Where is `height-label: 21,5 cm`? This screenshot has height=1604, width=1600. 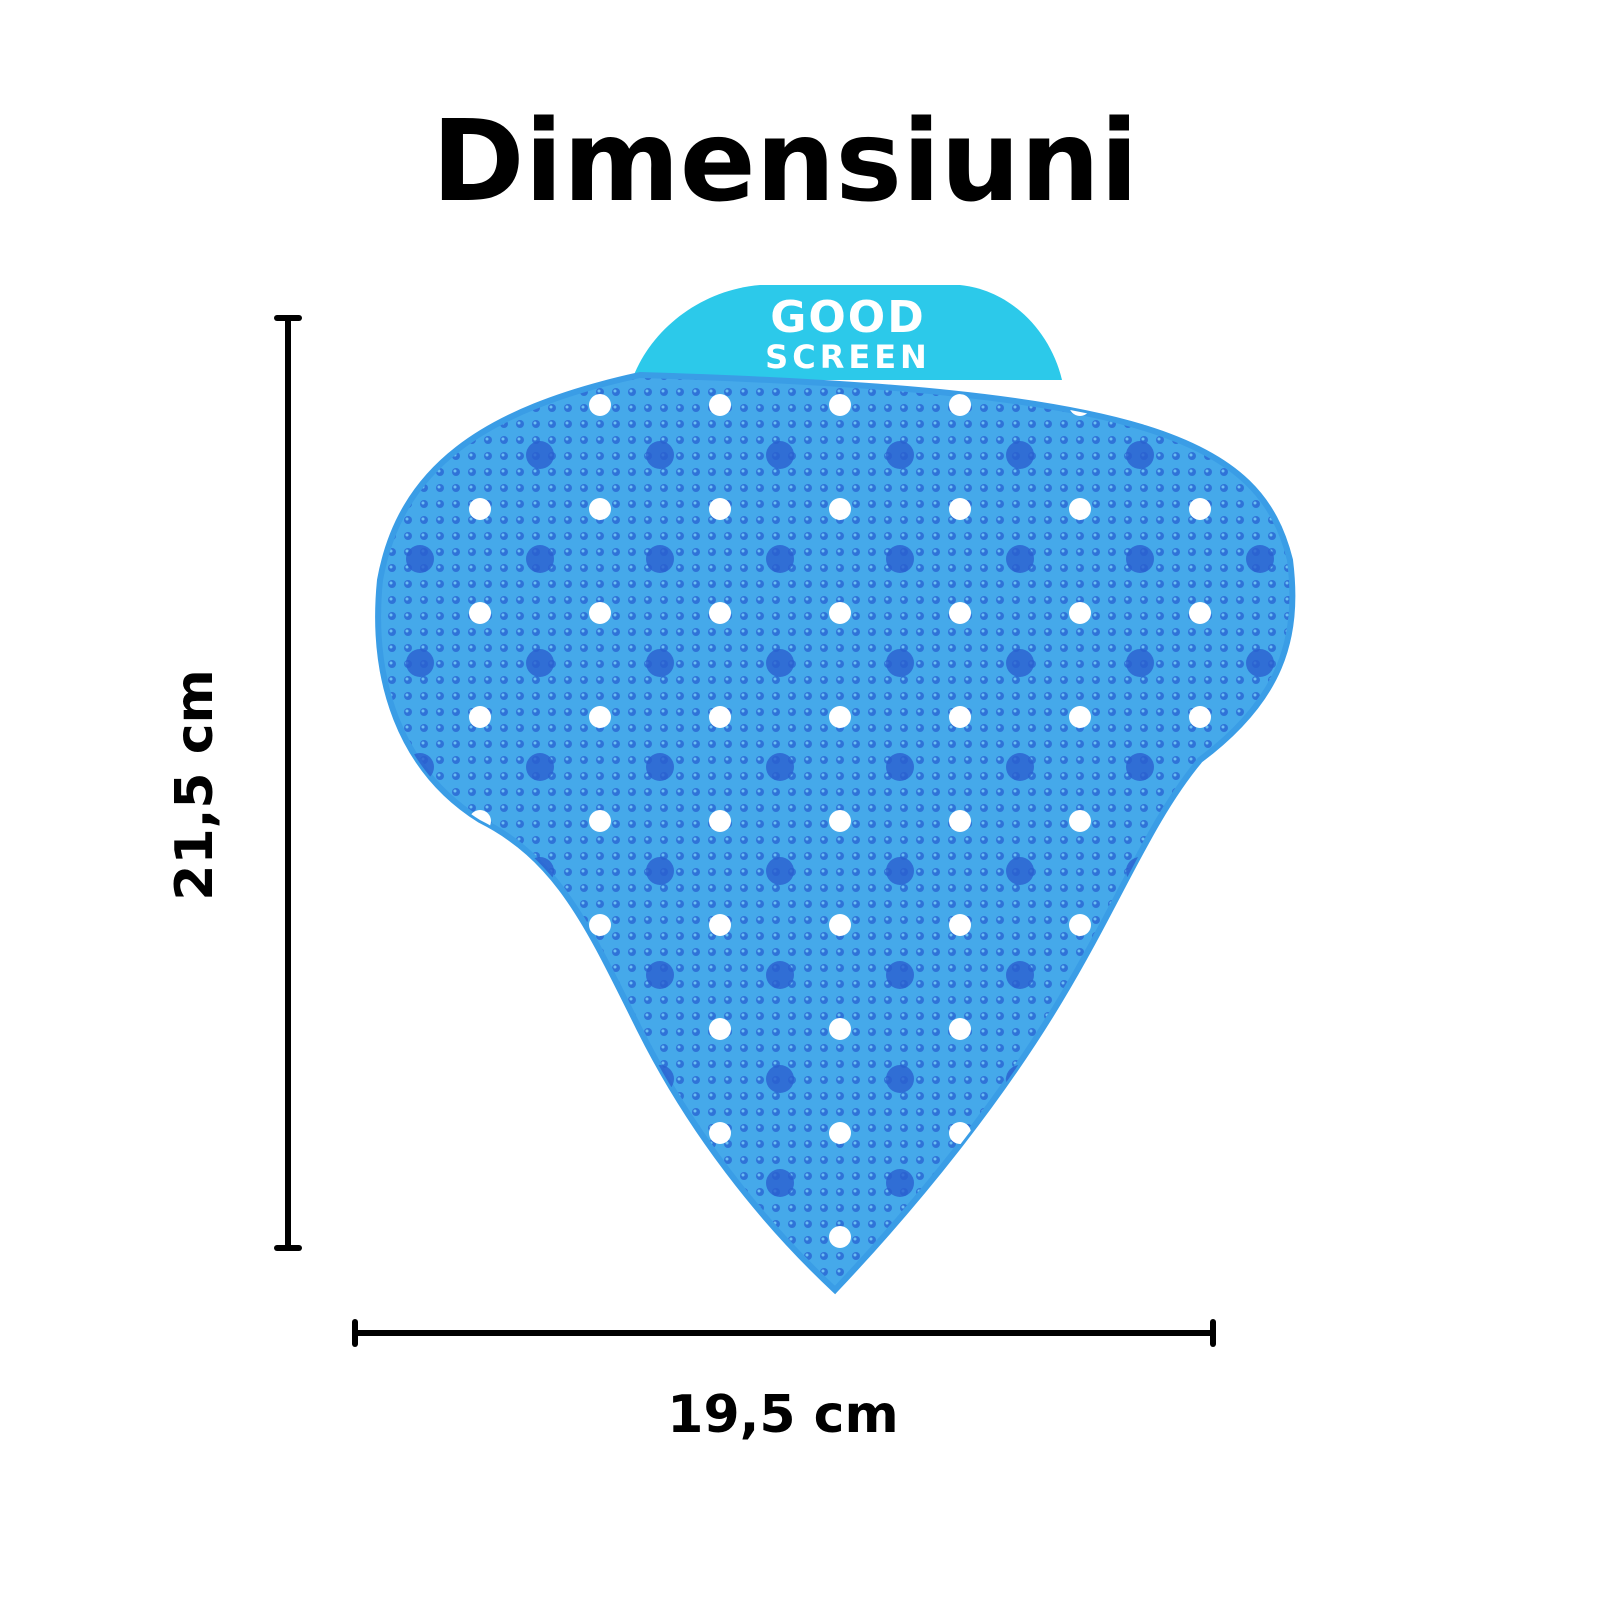 height-label: 21,5 cm is located at coordinates (195, 784).